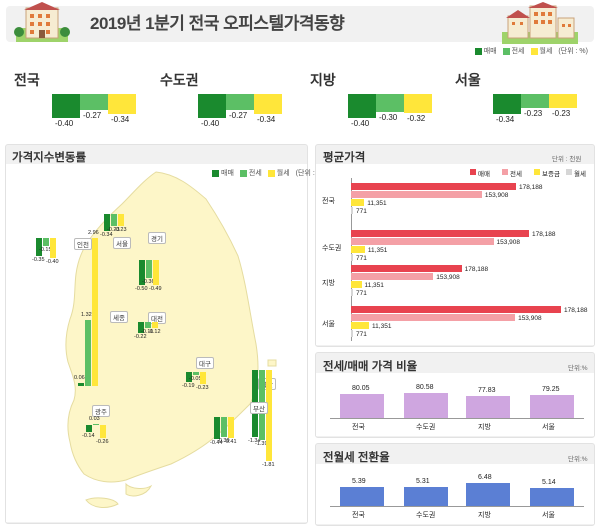  What do you see at coordinates (551, 174) in the screenshot?
I see `legend-label: 보증금` at bounding box center [551, 174].